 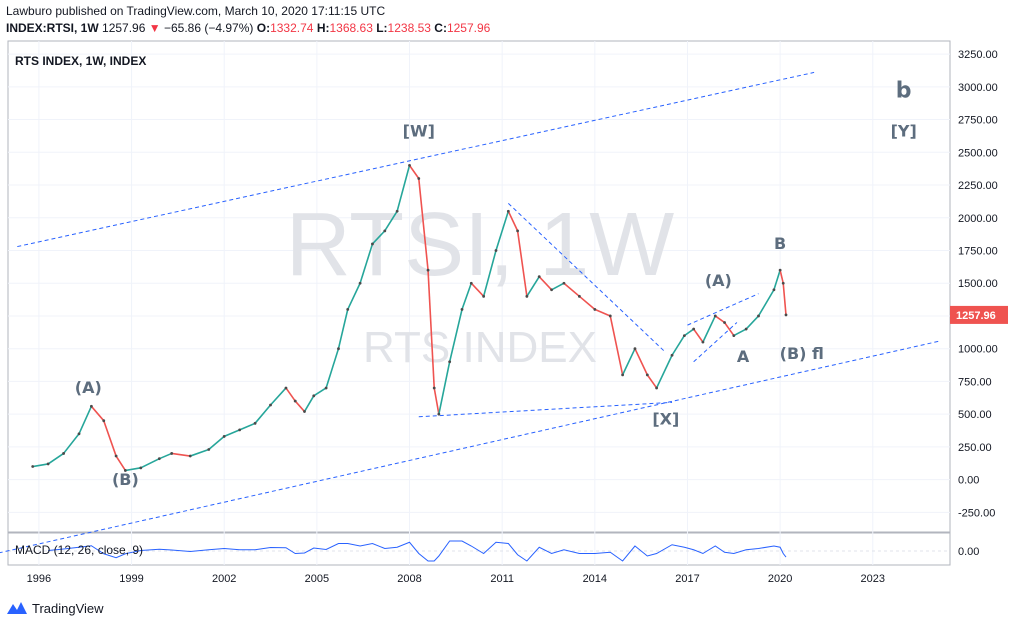 What do you see at coordinates (975, 415) in the screenshot?
I see `y-tick-label: 500.00` at bounding box center [975, 415].